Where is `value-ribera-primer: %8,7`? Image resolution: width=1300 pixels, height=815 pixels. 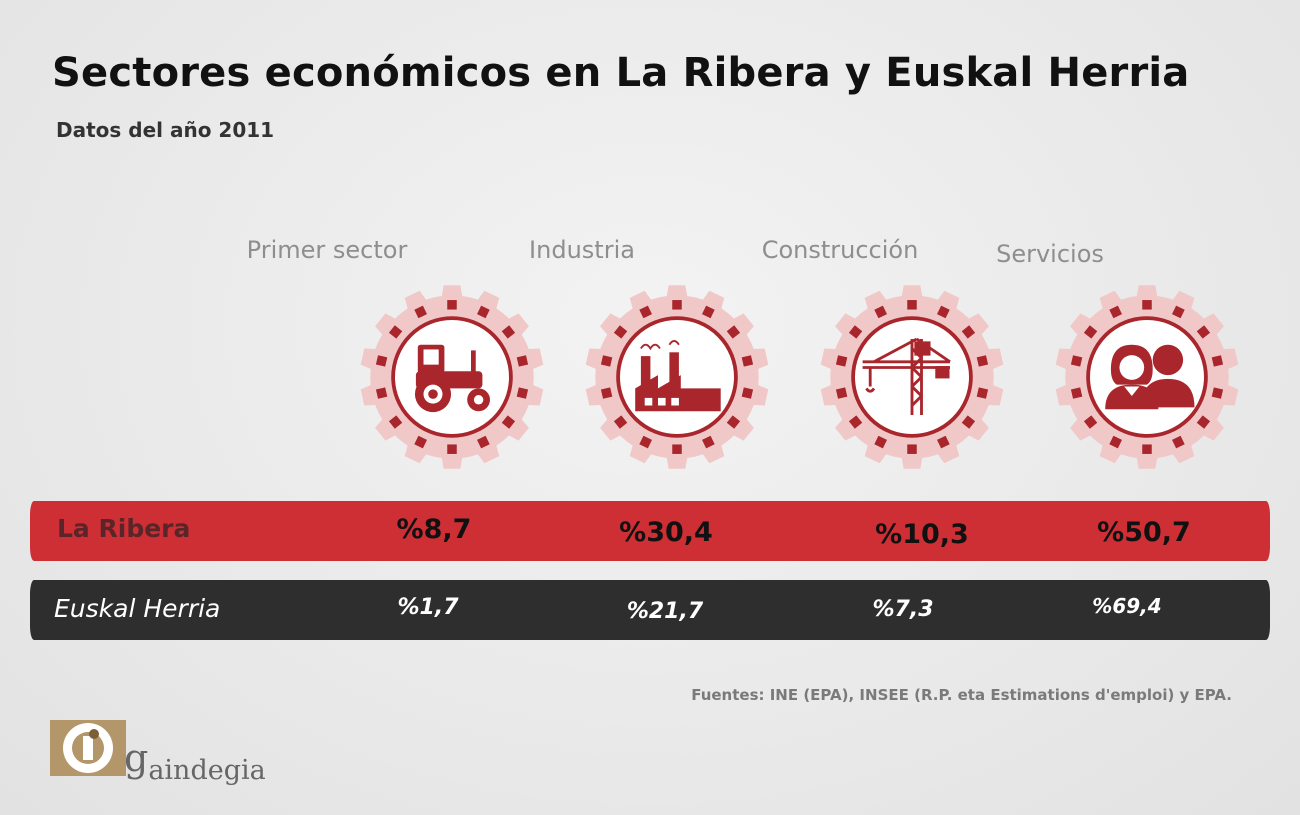
value-ribera-primer: %8,7 is located at coordinates (434, 529).